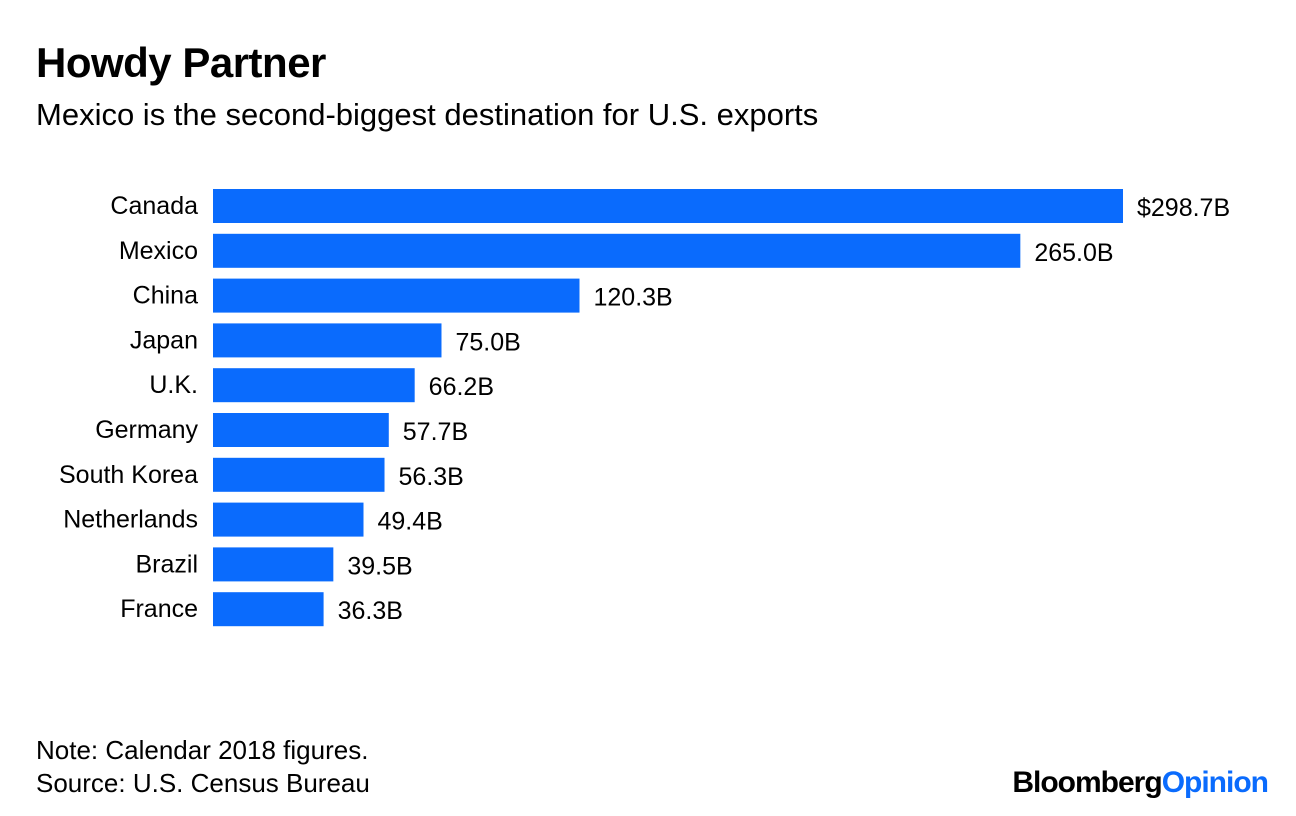  What do you see at coordinates (164, 340) in the screenshot?
I see `category-label: Japan` at bounding box center [164, 340].